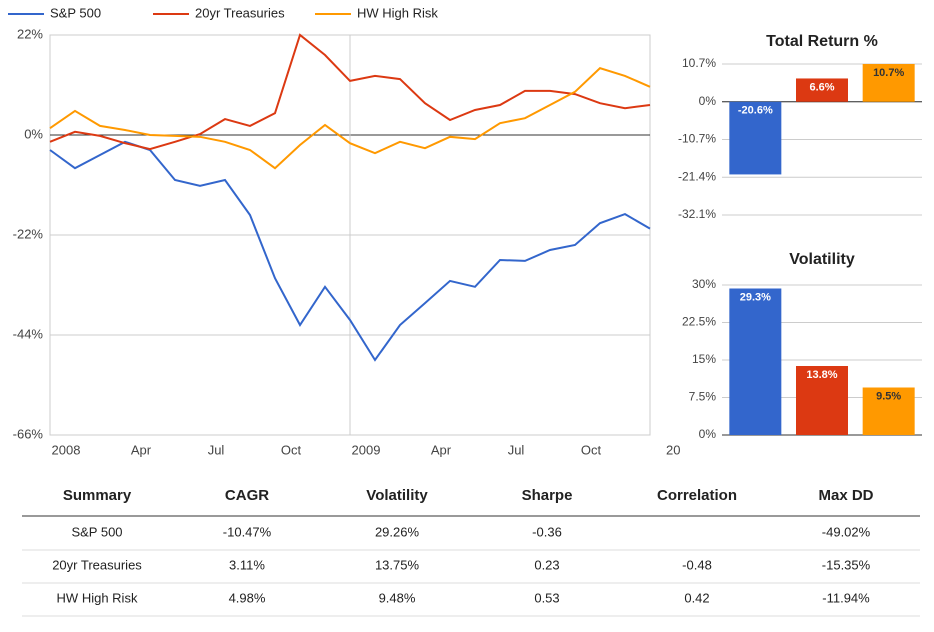 This screenshot has height=632, width=934. What do you see at coordinates (888, 396) in the screenshot?
I see `value-label: 9.5%` at bounding box center [888, 396].